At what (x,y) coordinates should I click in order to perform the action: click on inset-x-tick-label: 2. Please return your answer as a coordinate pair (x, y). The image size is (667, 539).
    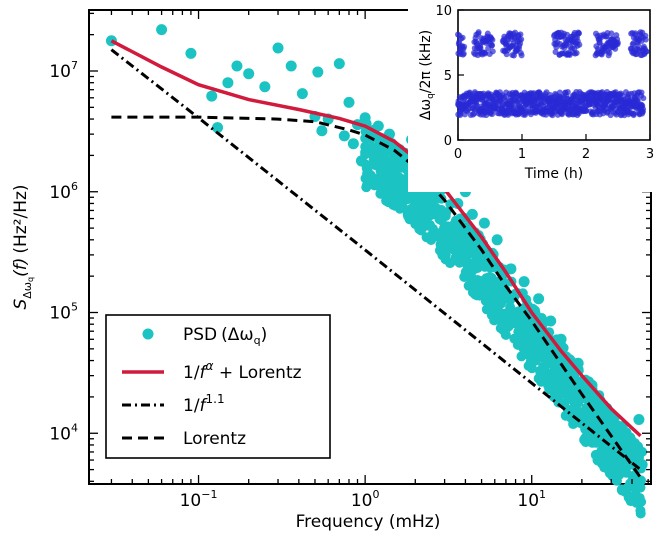
    Looking at the image, I should click on (586, 154).